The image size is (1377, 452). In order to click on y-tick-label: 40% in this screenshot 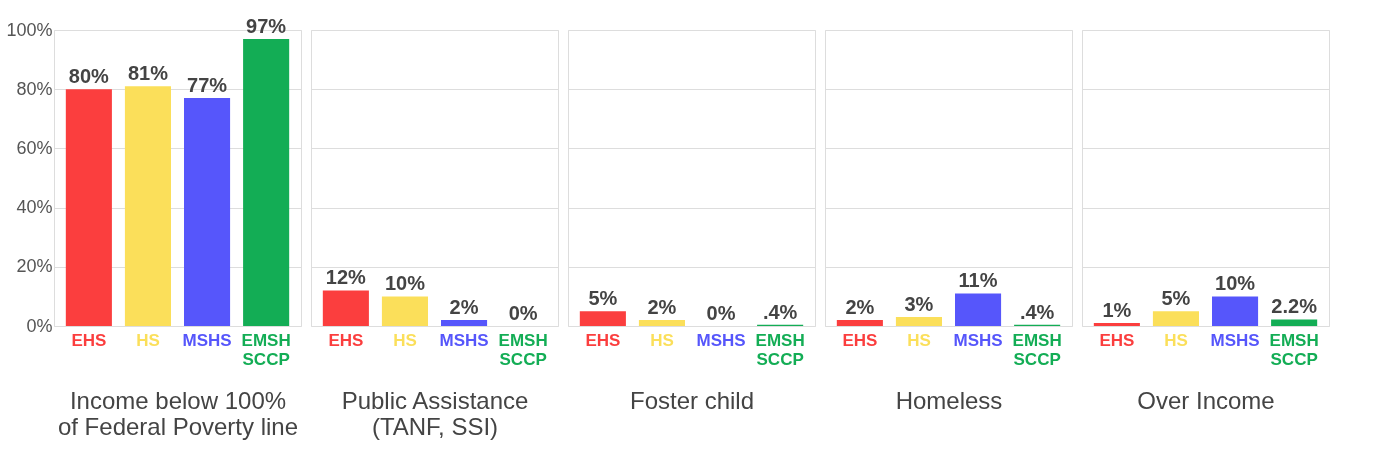, I will do `click(34, 207)`.